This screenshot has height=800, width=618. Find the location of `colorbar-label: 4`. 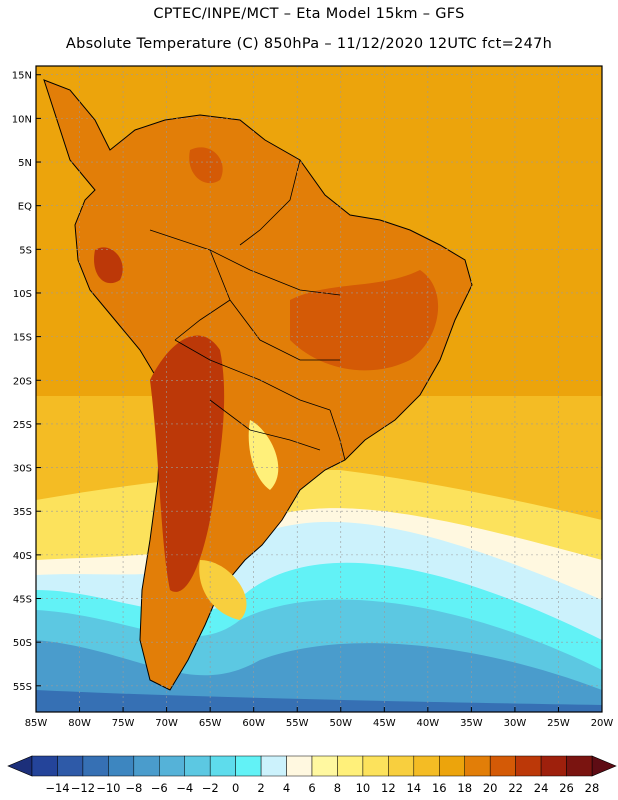

colorbar-label: 4 is located at coordinates (286, 788).